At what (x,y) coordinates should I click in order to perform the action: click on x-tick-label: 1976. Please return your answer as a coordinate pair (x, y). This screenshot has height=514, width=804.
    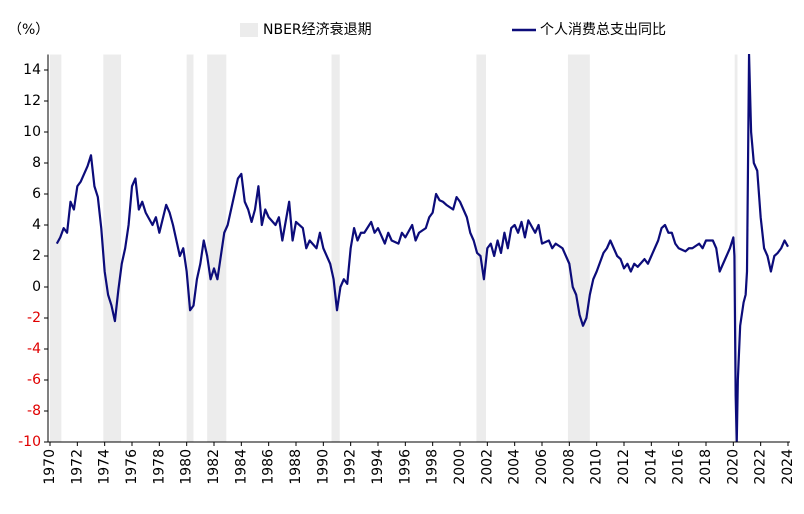
    Looking at the image, I should click on (132, 467).